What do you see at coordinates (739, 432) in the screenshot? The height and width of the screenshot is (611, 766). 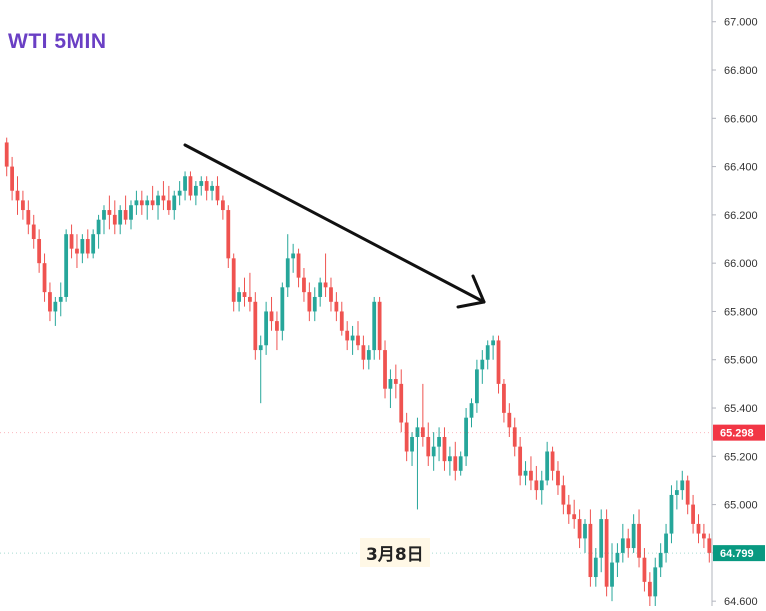 I see `price-marker-badge` at bounding box center [739, 432].